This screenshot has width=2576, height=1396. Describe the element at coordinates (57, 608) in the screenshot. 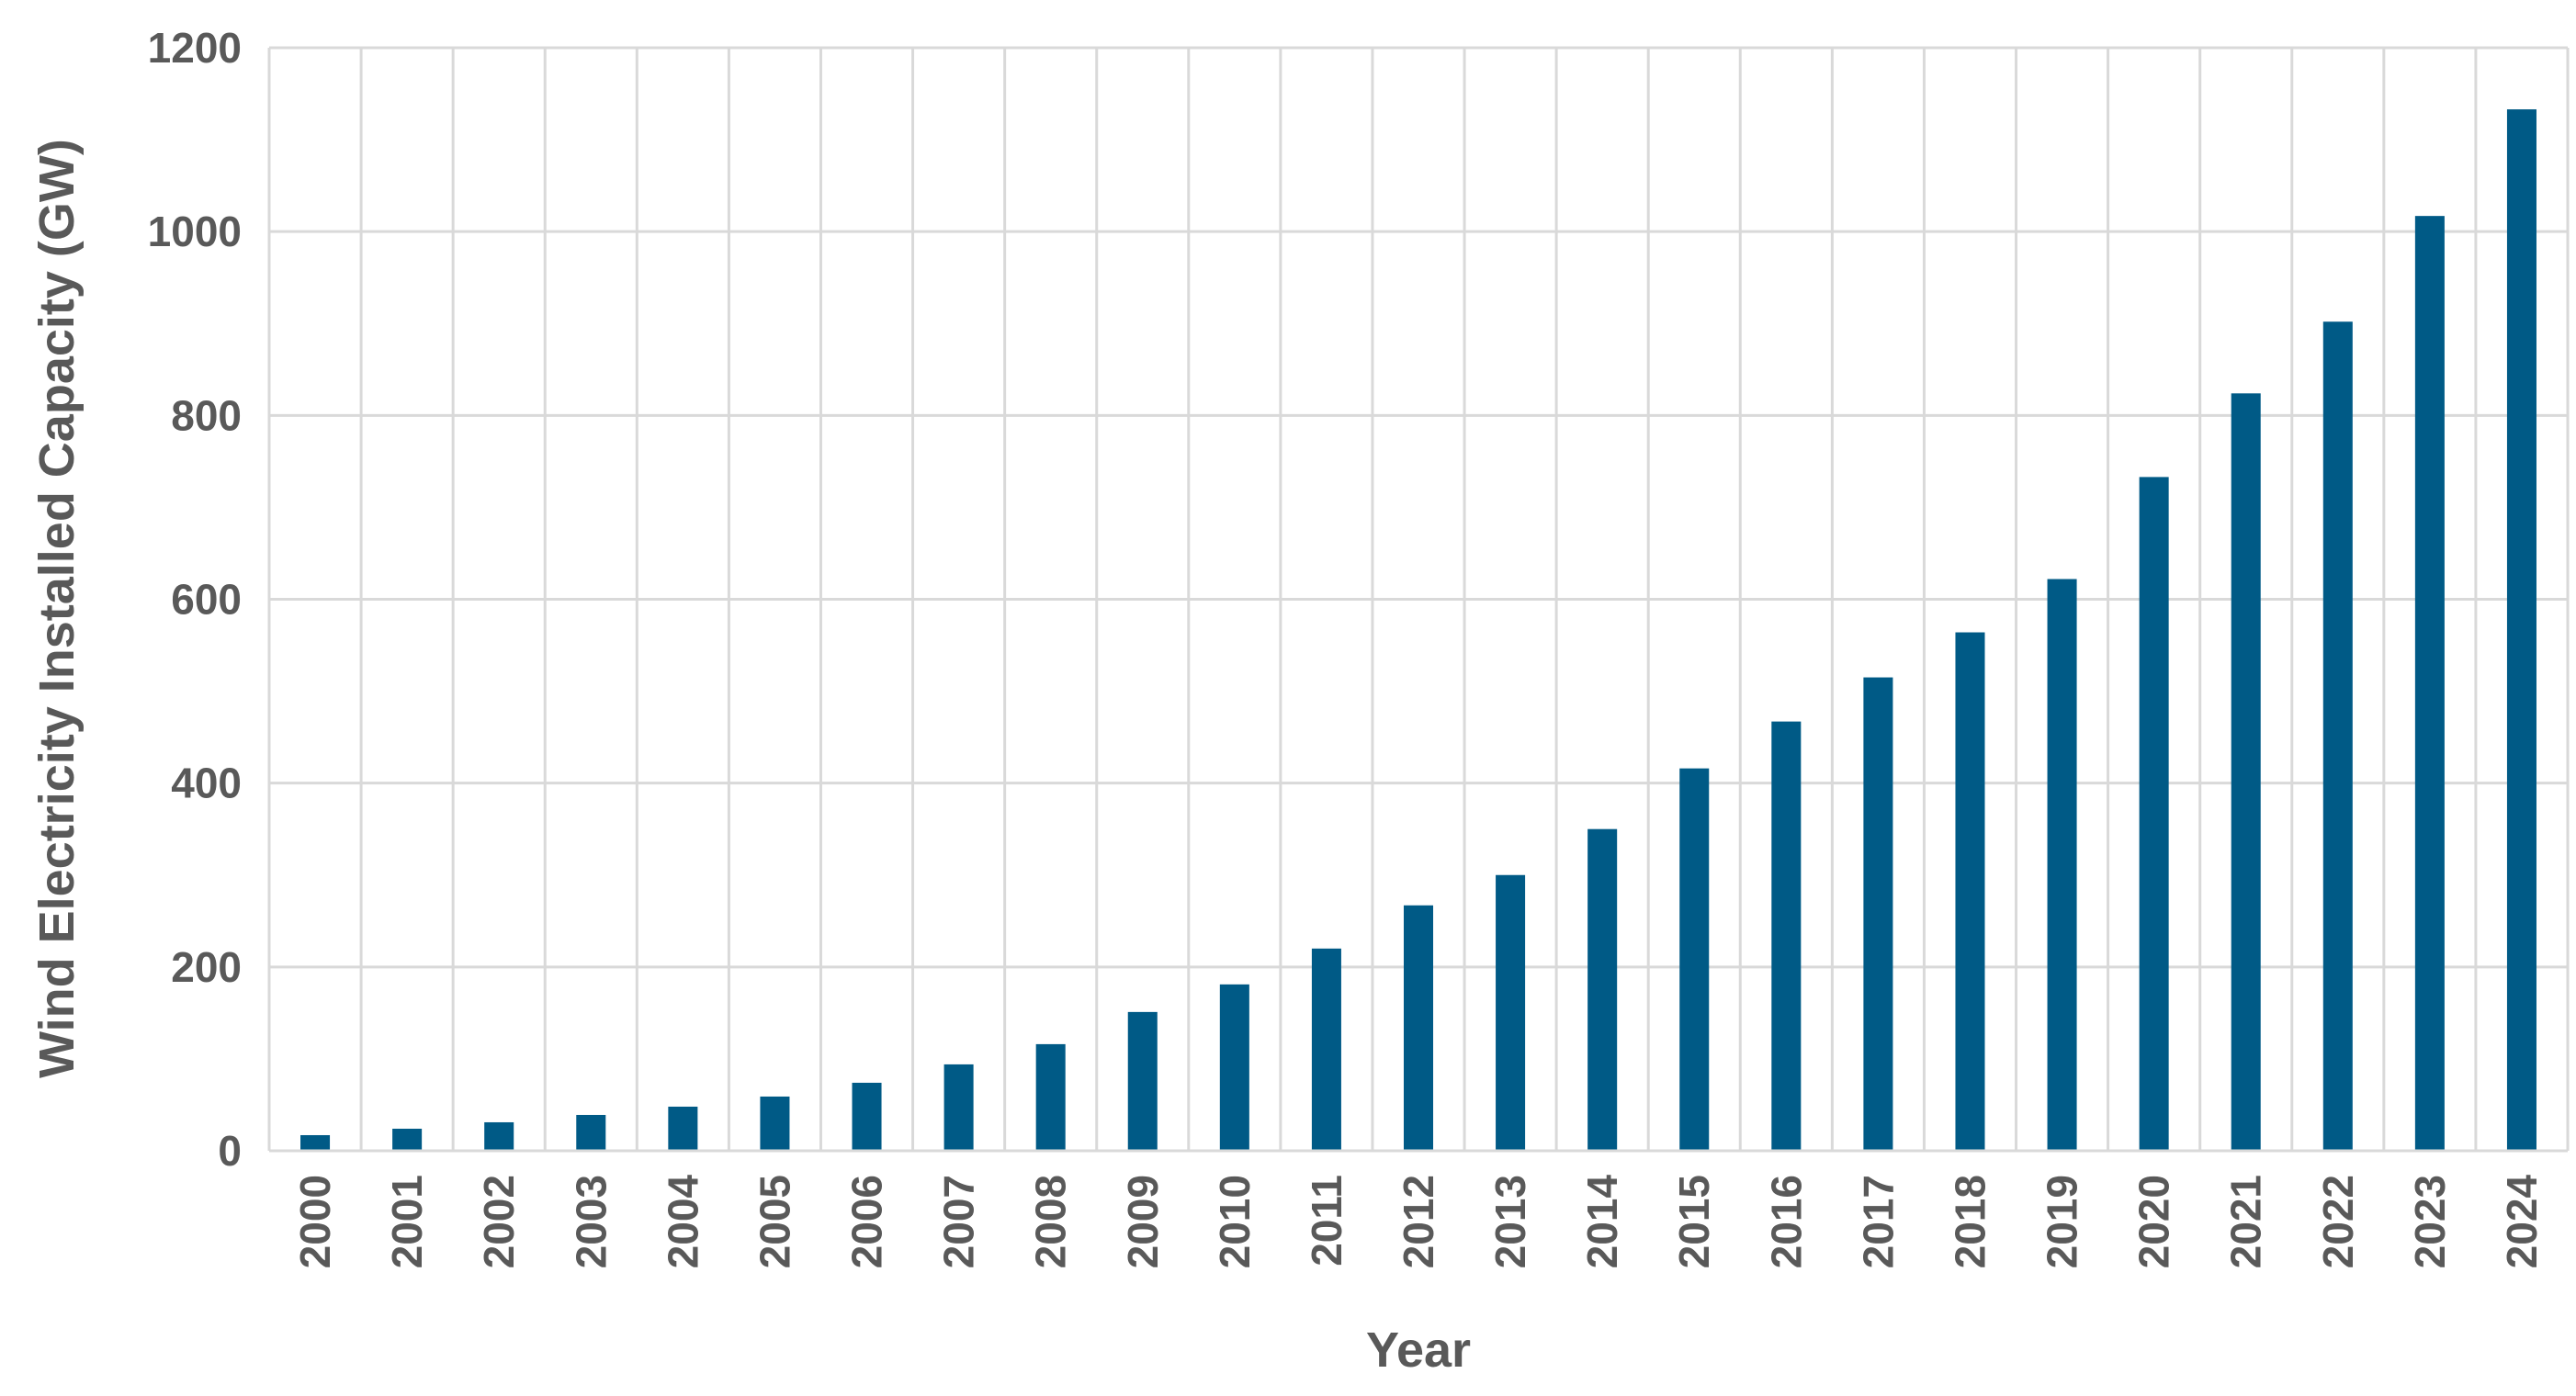

I see `y-axis-title: Wind Electricity Installed Capacity (GW)` at that location.